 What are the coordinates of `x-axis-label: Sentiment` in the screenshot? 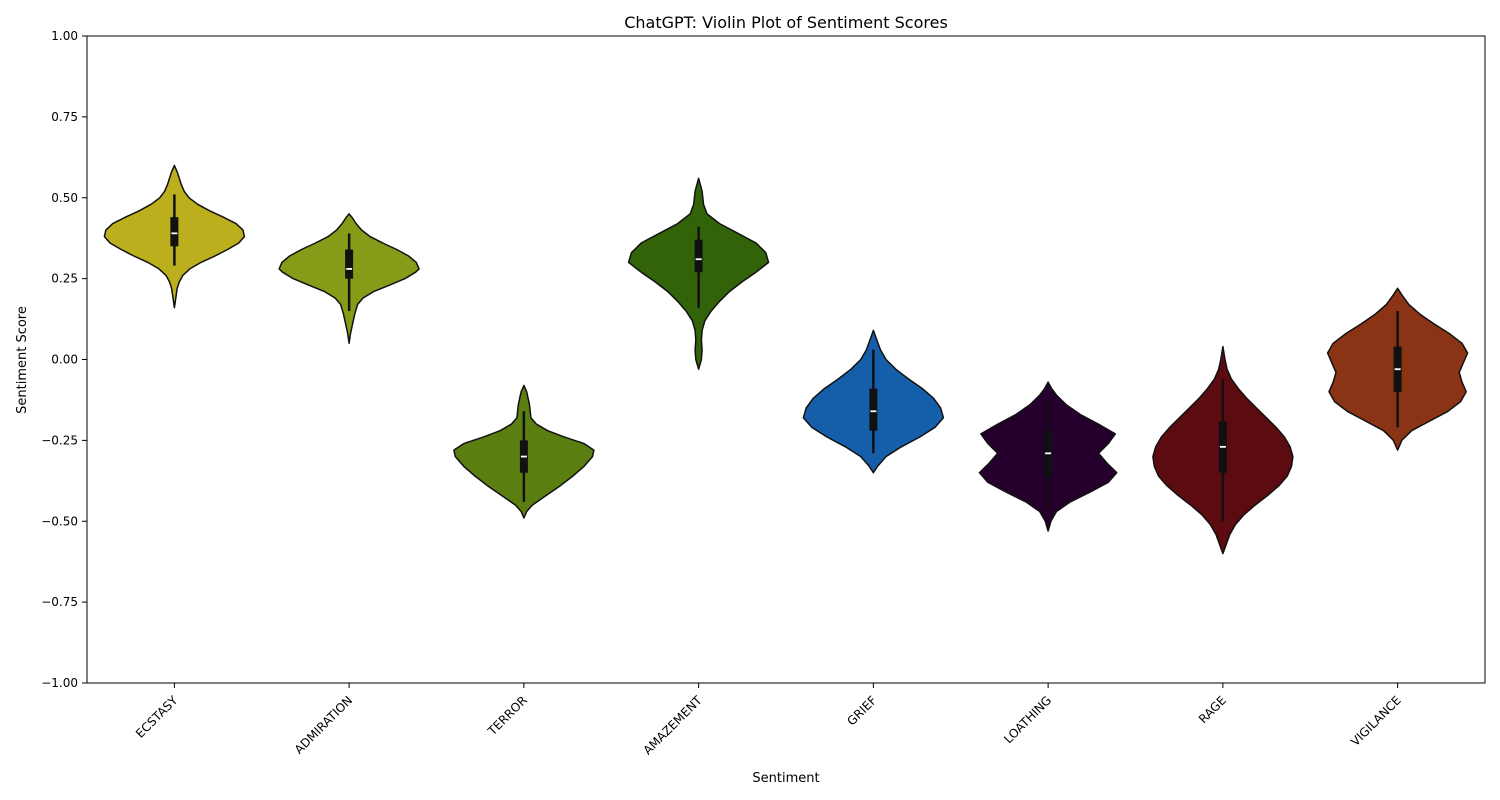 It's located at (785, 778).